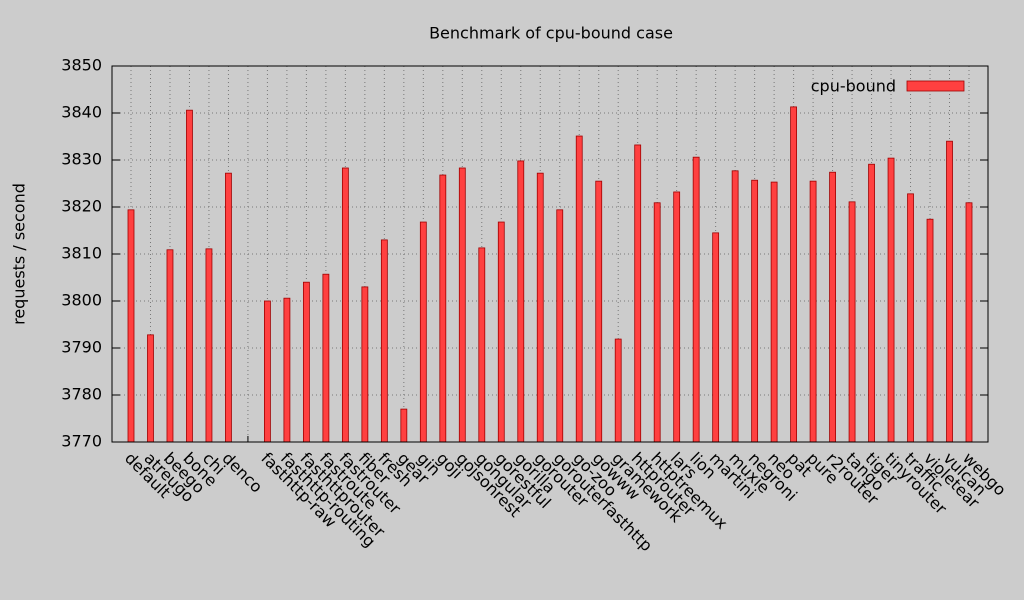 The image size is (1024, 600). Describe the element at coordinates (81, 159) in the screenshot. I see `y-tick-label: 3830` at that location.